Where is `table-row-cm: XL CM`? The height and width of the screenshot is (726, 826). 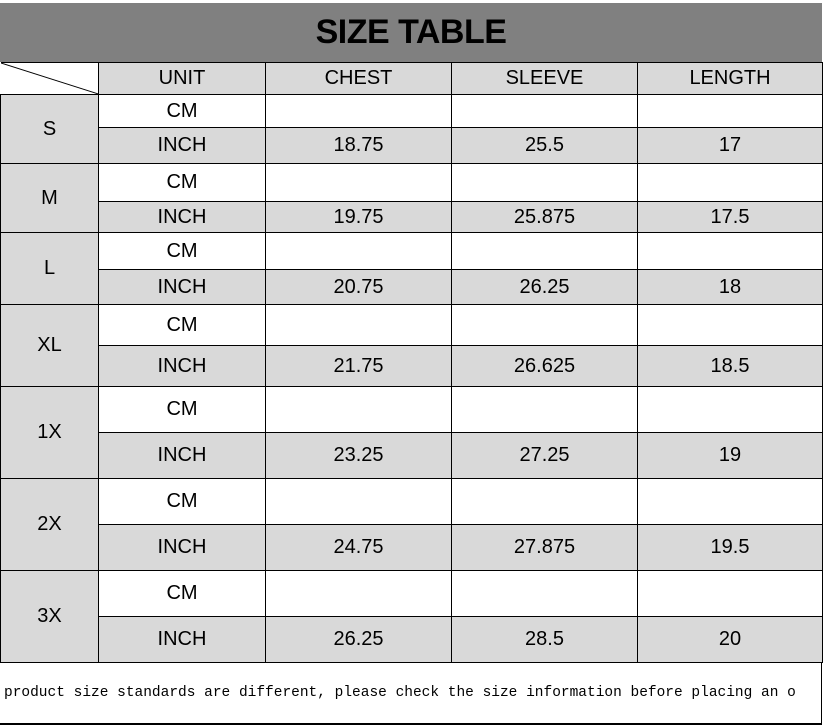 table-row-cm: XL CM is located at coordinates (411, 345).